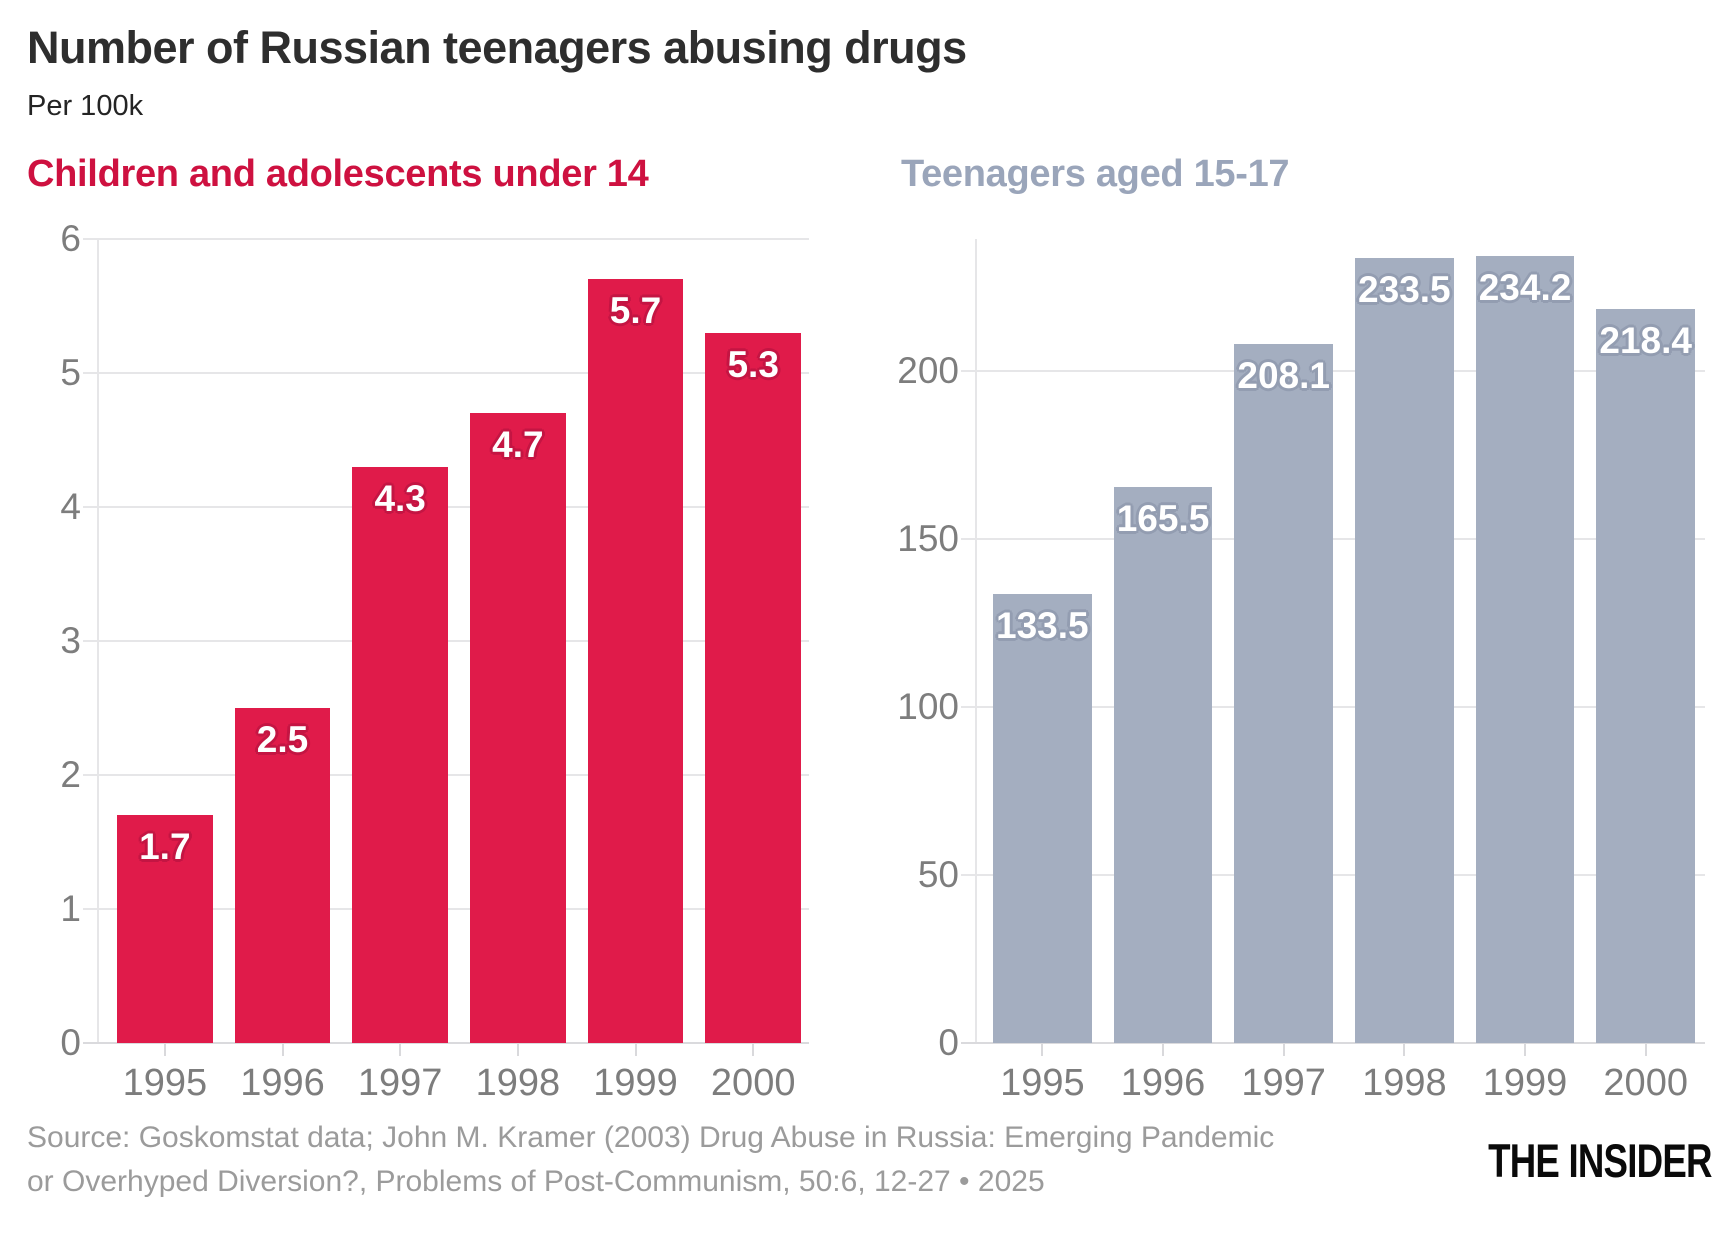 Image resolution: width=1732 pixels, height=1254 pixels. I want to click on bar-value-label: 234.2, so click(1525, 287).